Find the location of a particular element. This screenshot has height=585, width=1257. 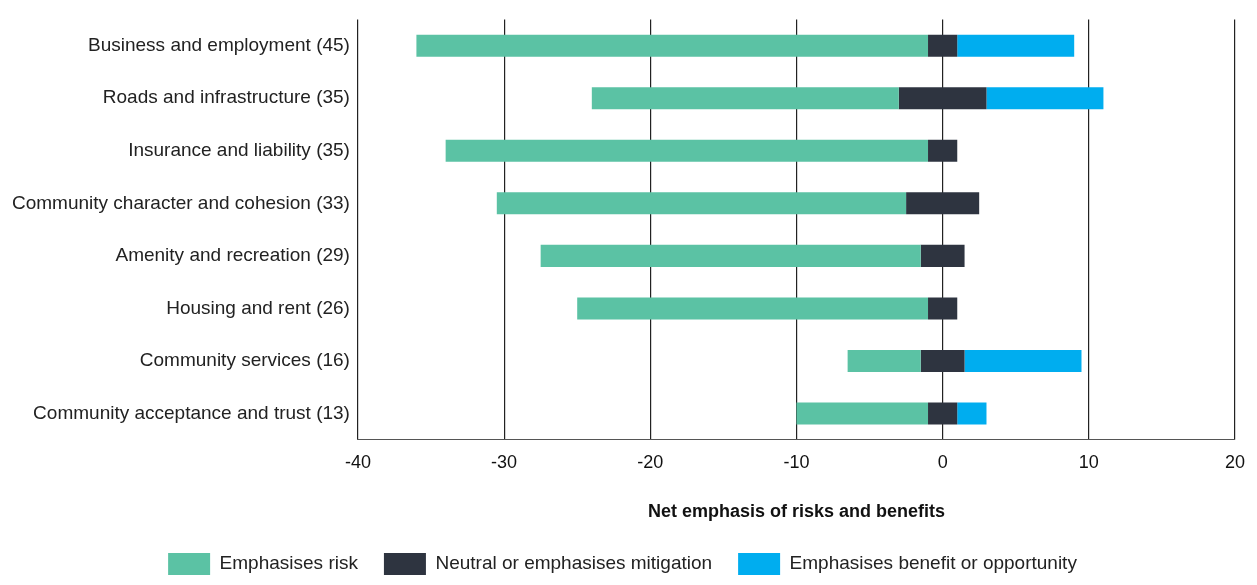

x-tick-label: -40 is located at coordinates (357, 461).